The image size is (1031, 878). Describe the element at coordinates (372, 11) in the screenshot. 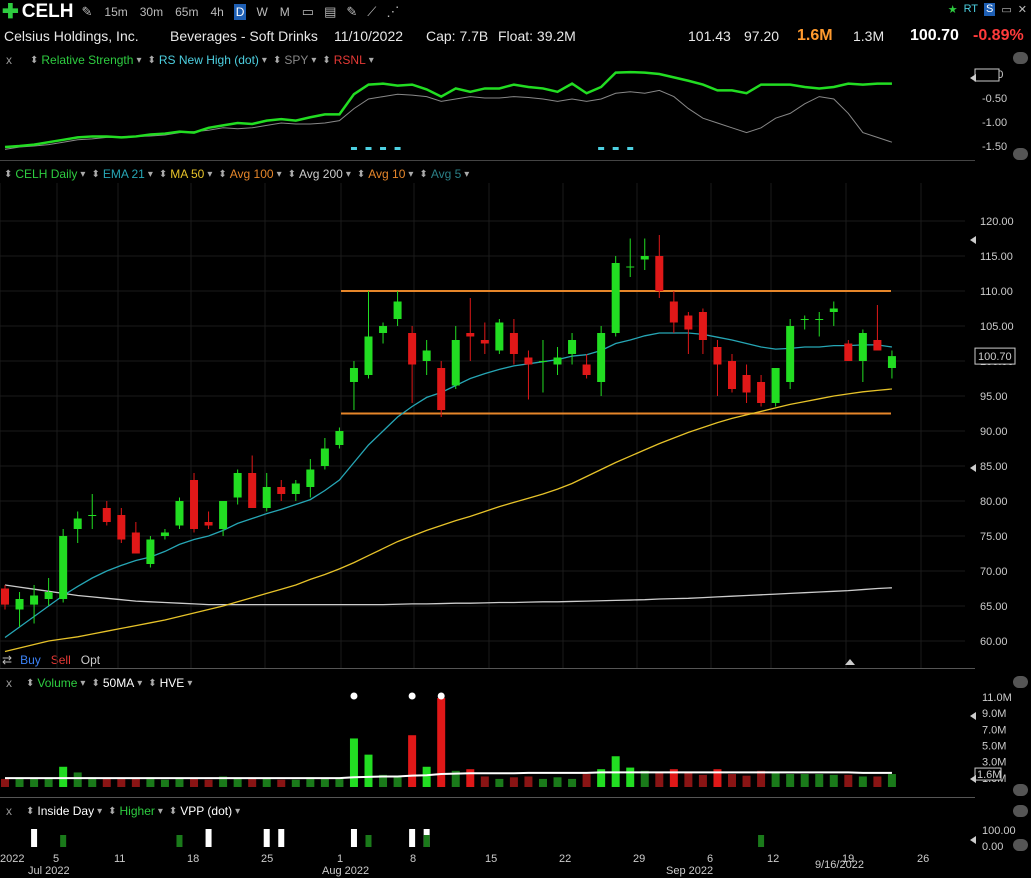

I see `draw-icon: ⟋` at that location.